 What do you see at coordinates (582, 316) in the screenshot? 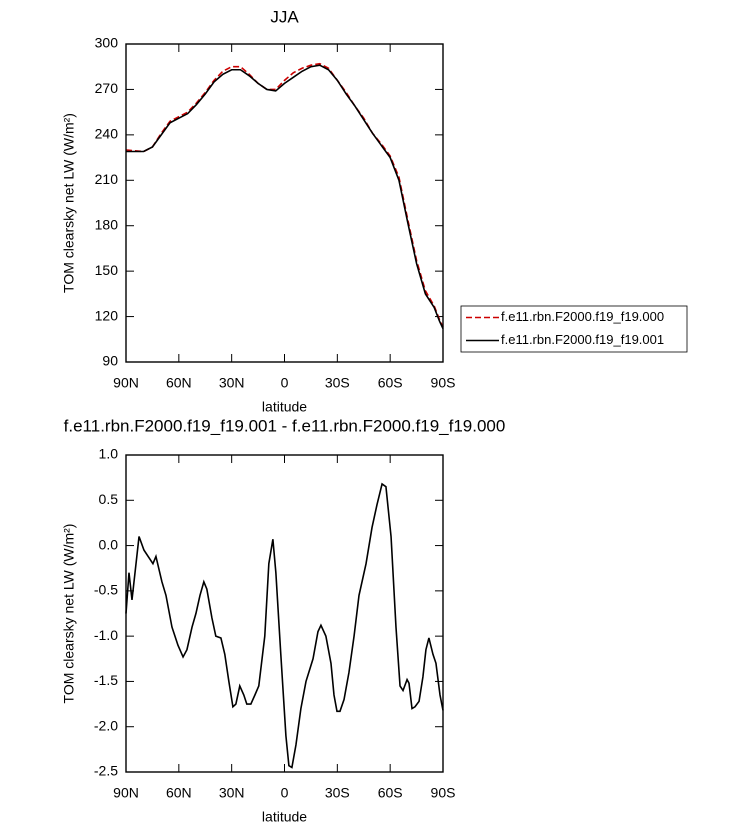
I see `legend-label: f.e11.rbn.F2000.f19_f19.000` at bounding box center [582, 316].